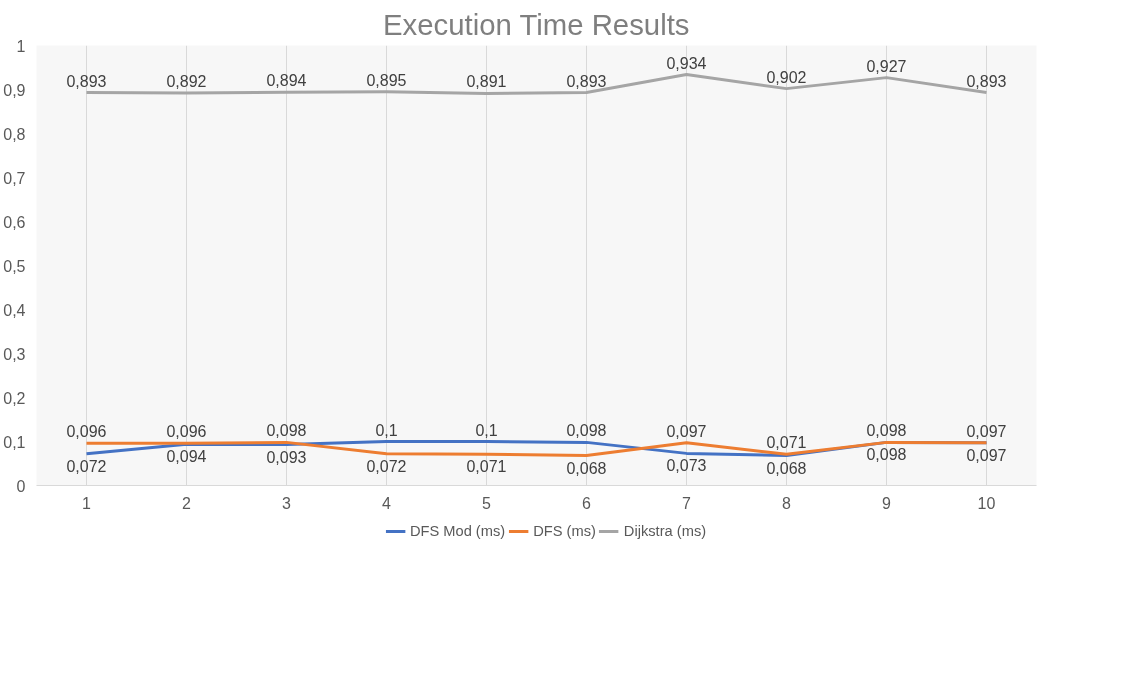  Describe the element at coordinates (14, 354) in the screenshot. I see `y-tick-label: 0,3` at that location.